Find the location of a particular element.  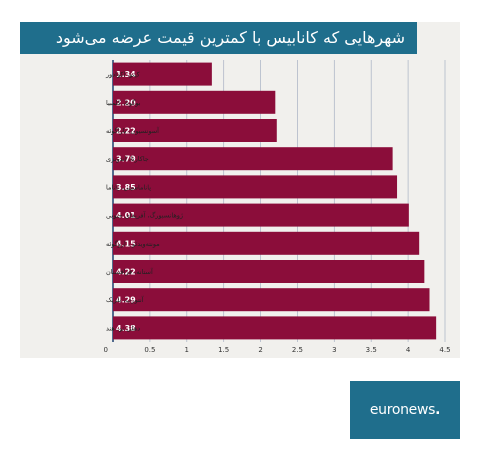

value-label: 2.20 is located at coordinates (126, 102).